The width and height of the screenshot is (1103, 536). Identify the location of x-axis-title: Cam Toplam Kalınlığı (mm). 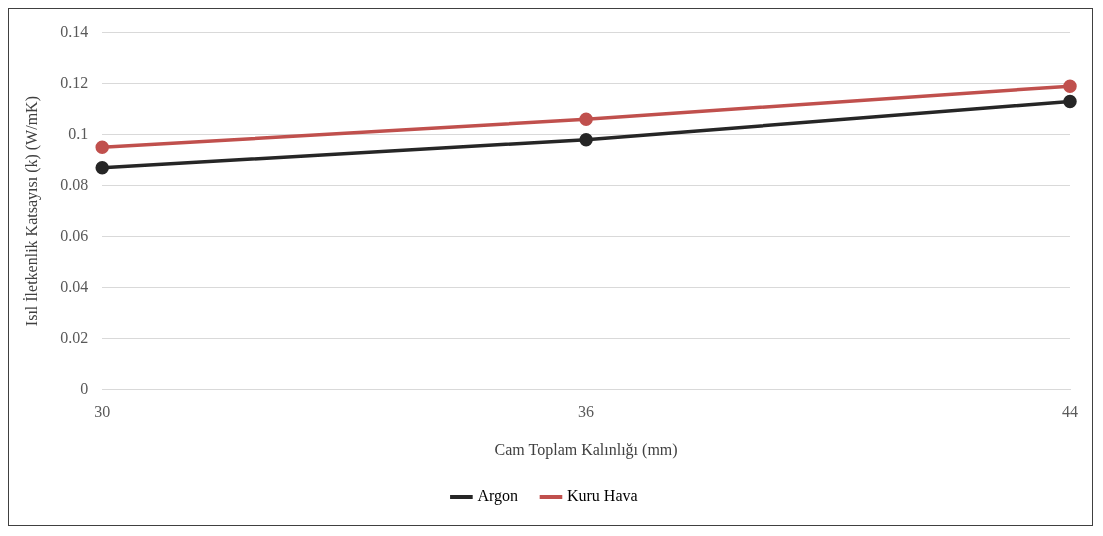
(586, 449).